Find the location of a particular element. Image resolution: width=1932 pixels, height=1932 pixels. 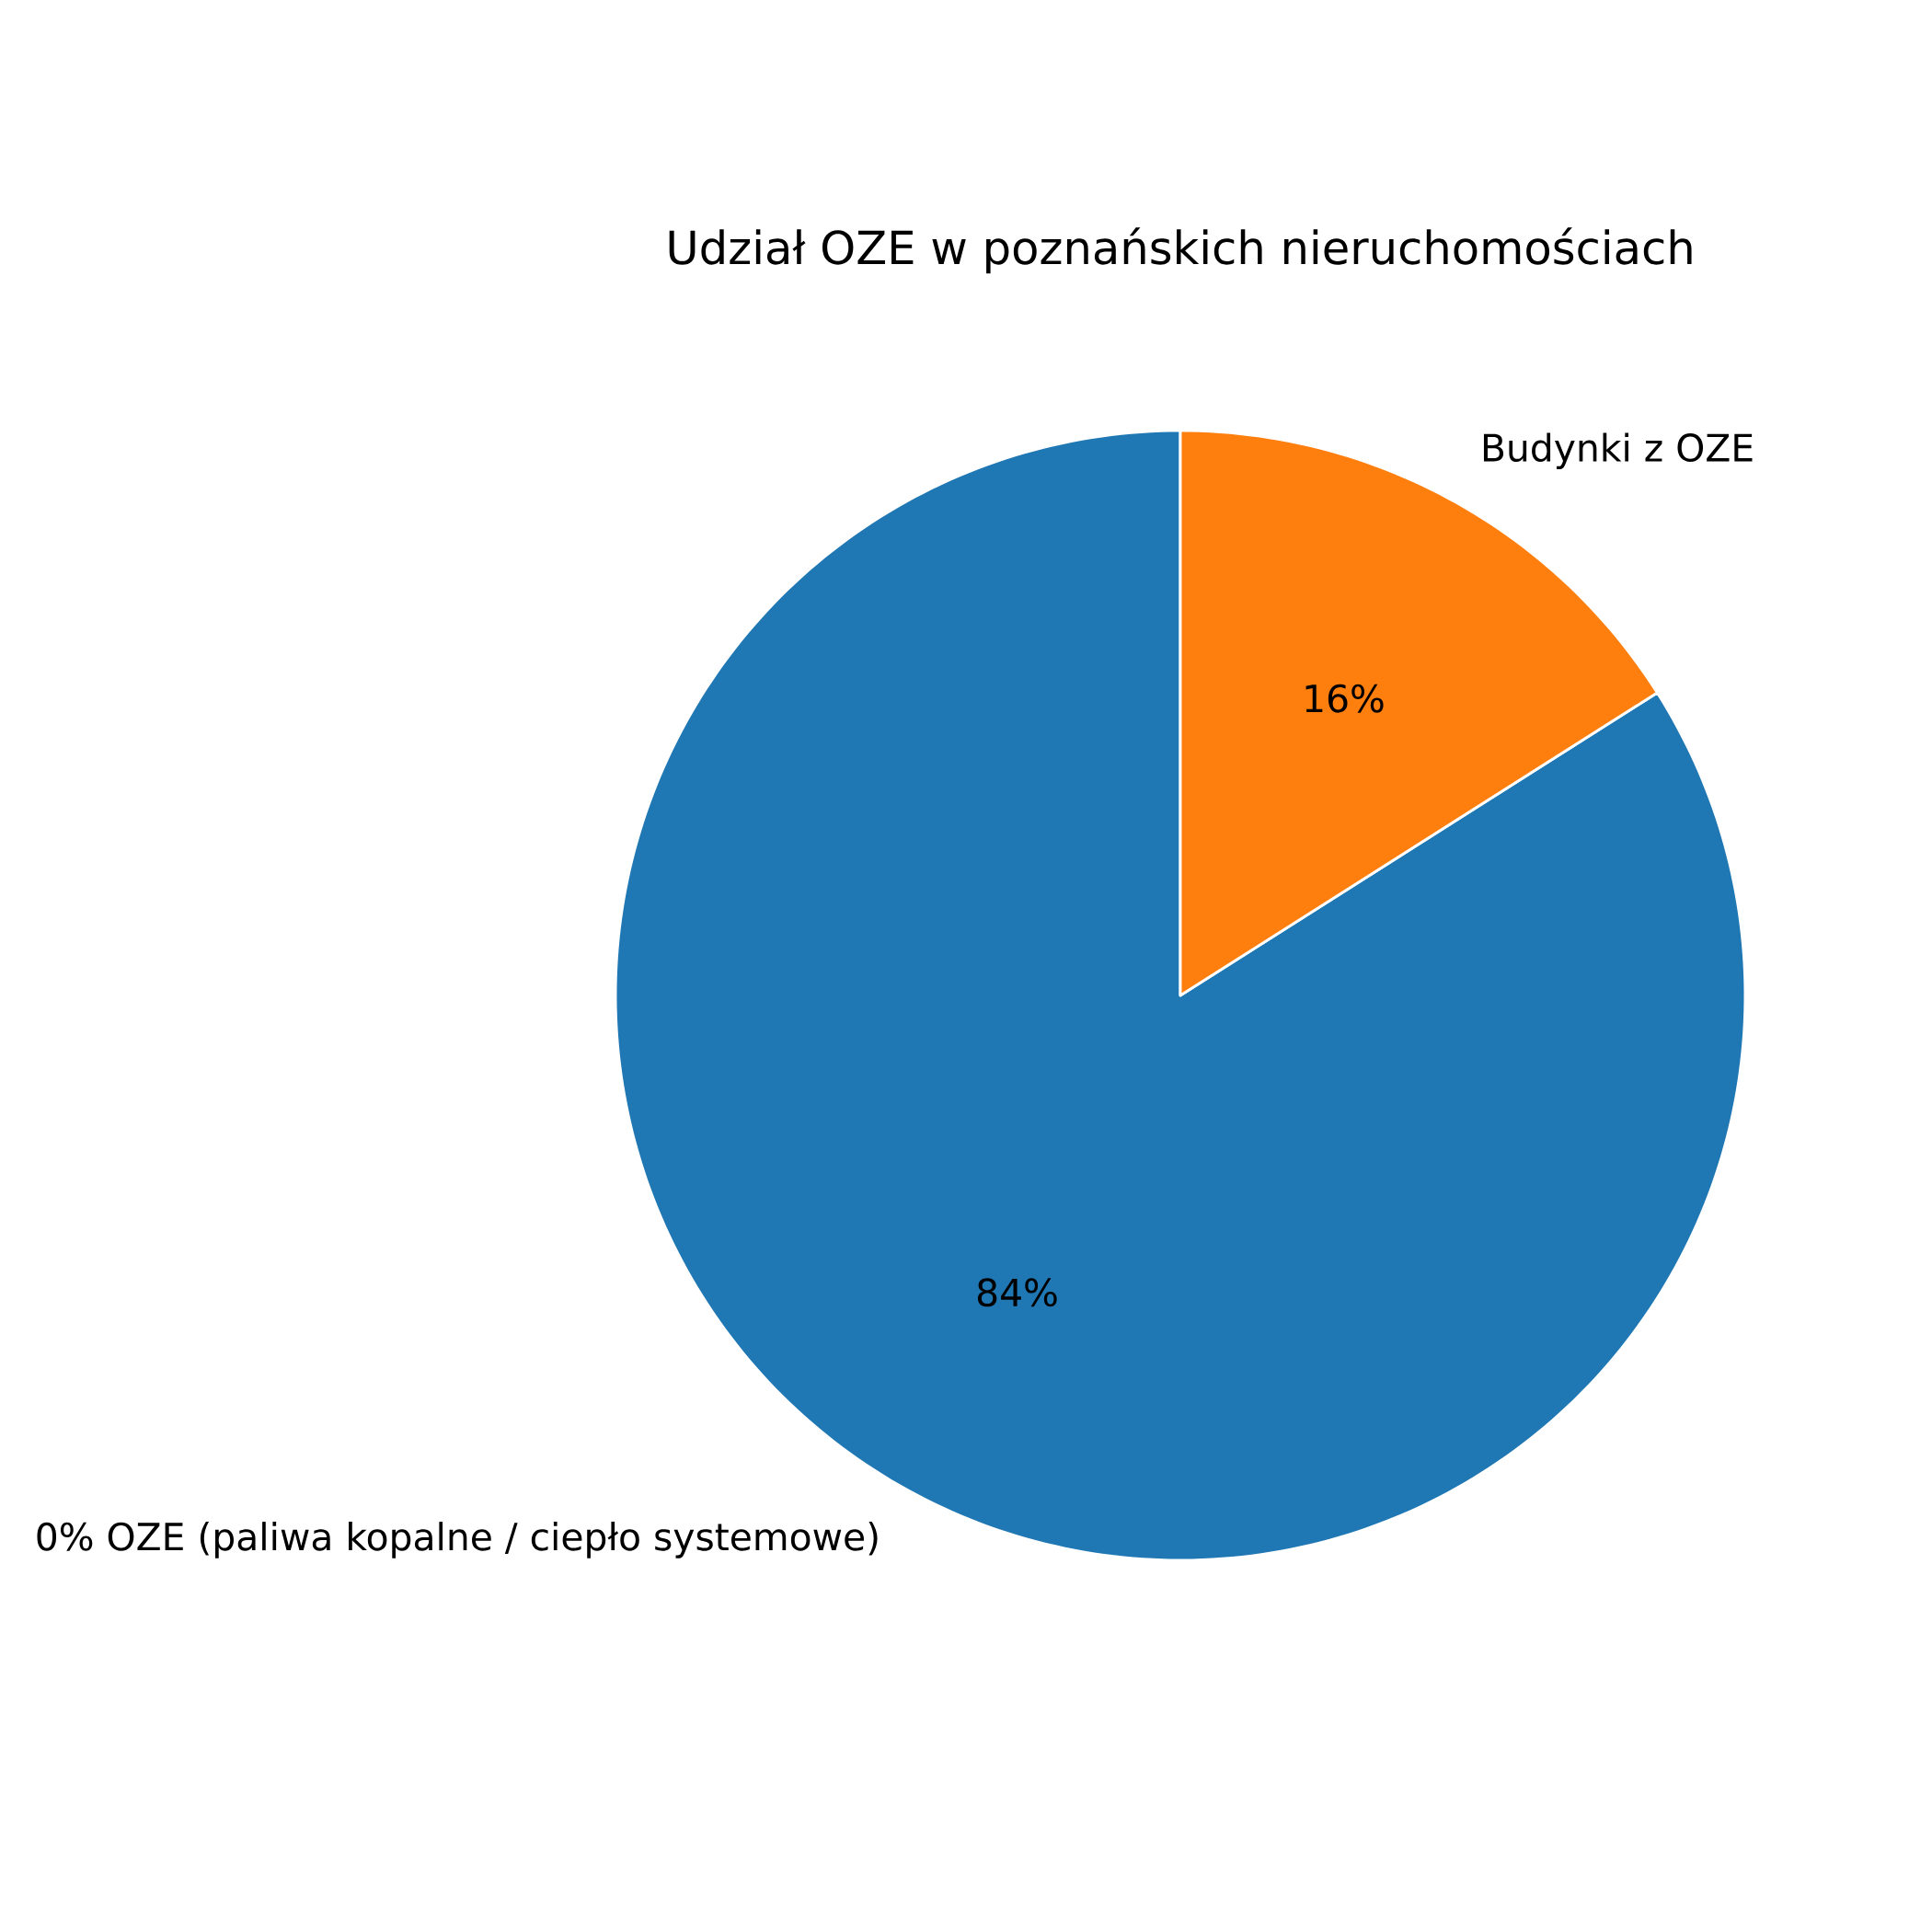

slice-label: Budynki z OZE is located at coordinates (1618, 450).